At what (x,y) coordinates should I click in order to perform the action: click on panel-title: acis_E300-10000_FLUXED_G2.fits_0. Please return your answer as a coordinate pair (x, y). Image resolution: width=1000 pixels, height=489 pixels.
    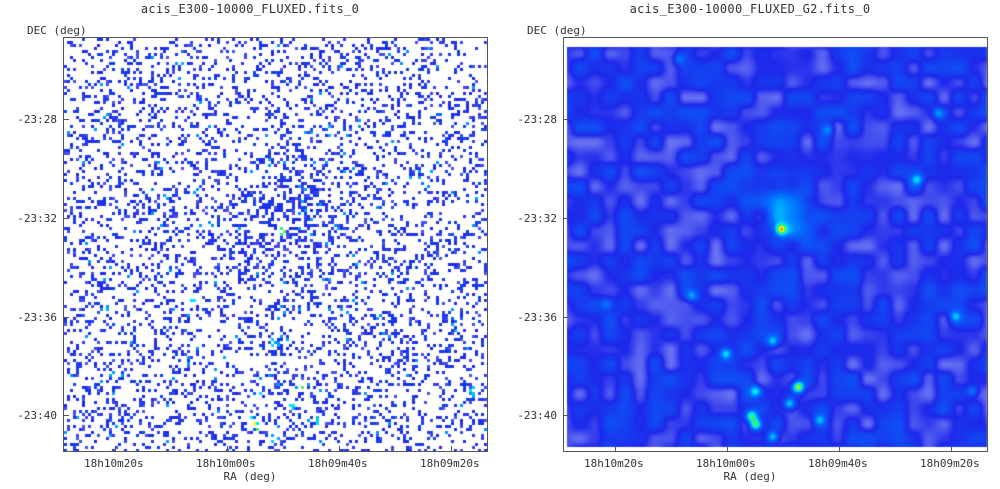
    Looking at the image, I should click on (750, 9).